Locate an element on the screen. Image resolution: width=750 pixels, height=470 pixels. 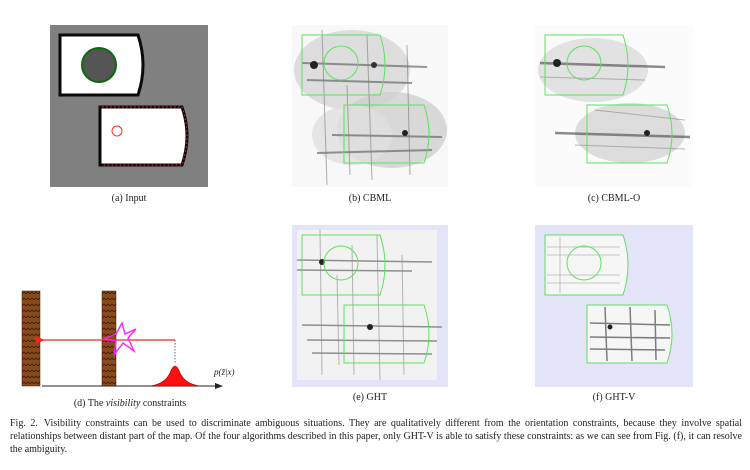
panel-b-cbml is located at coordinates (370, 106).